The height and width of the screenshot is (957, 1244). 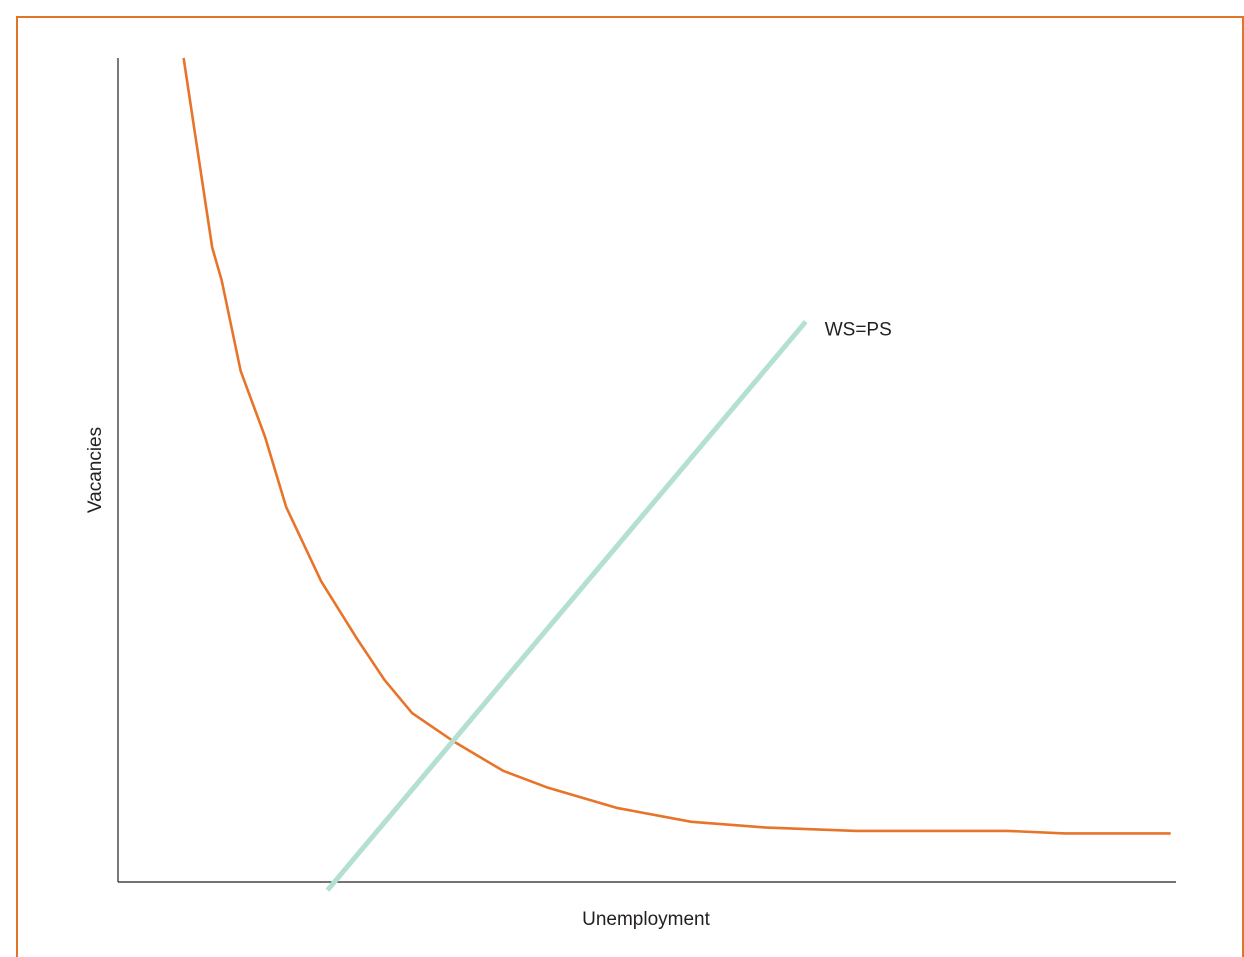 What do you see at coordinates (646, 919) in the screenshot?
I see `x-axis-label: Unemployment` at bounding box center [646, 919].